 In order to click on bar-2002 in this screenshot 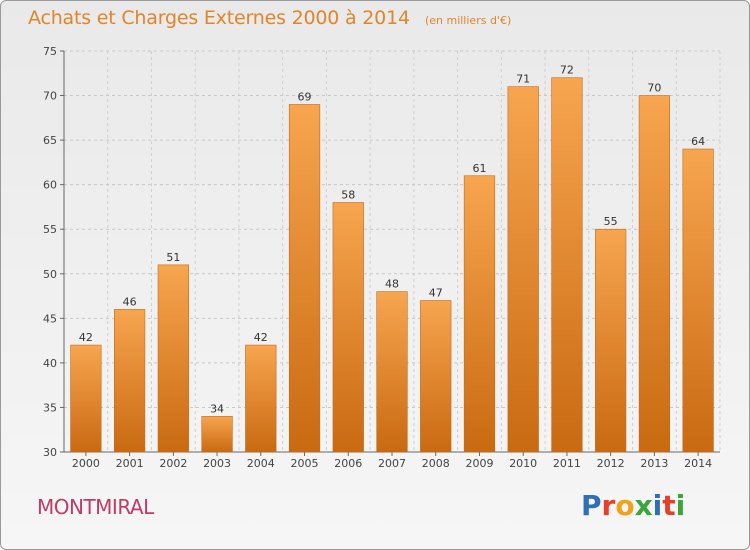, I will do `click(173, 358)`.